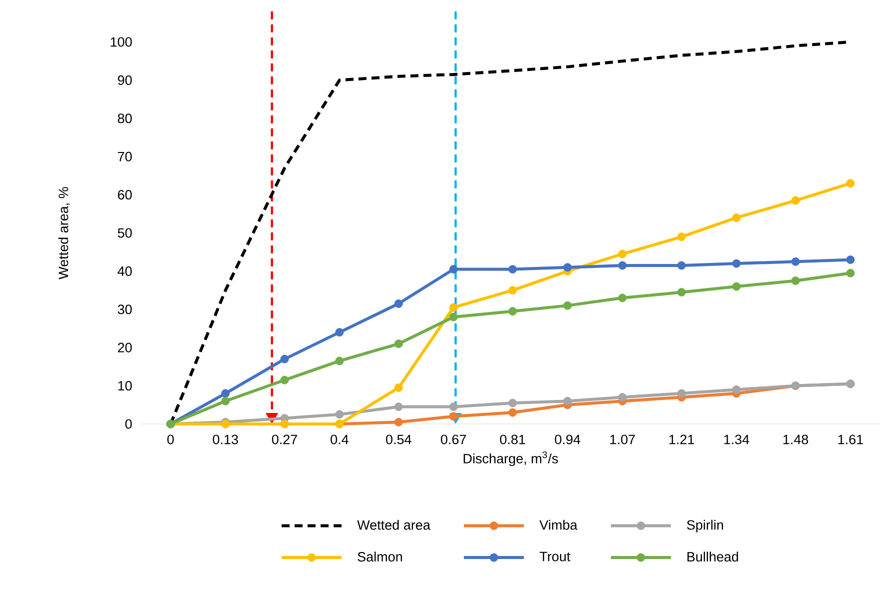 Image resolution: width=894 pixels, height=604 pixels. What do you see at coordinates (125, 195) in the screenshot?
I see `y-tick-label: 60` at bounding box center [125, 195].